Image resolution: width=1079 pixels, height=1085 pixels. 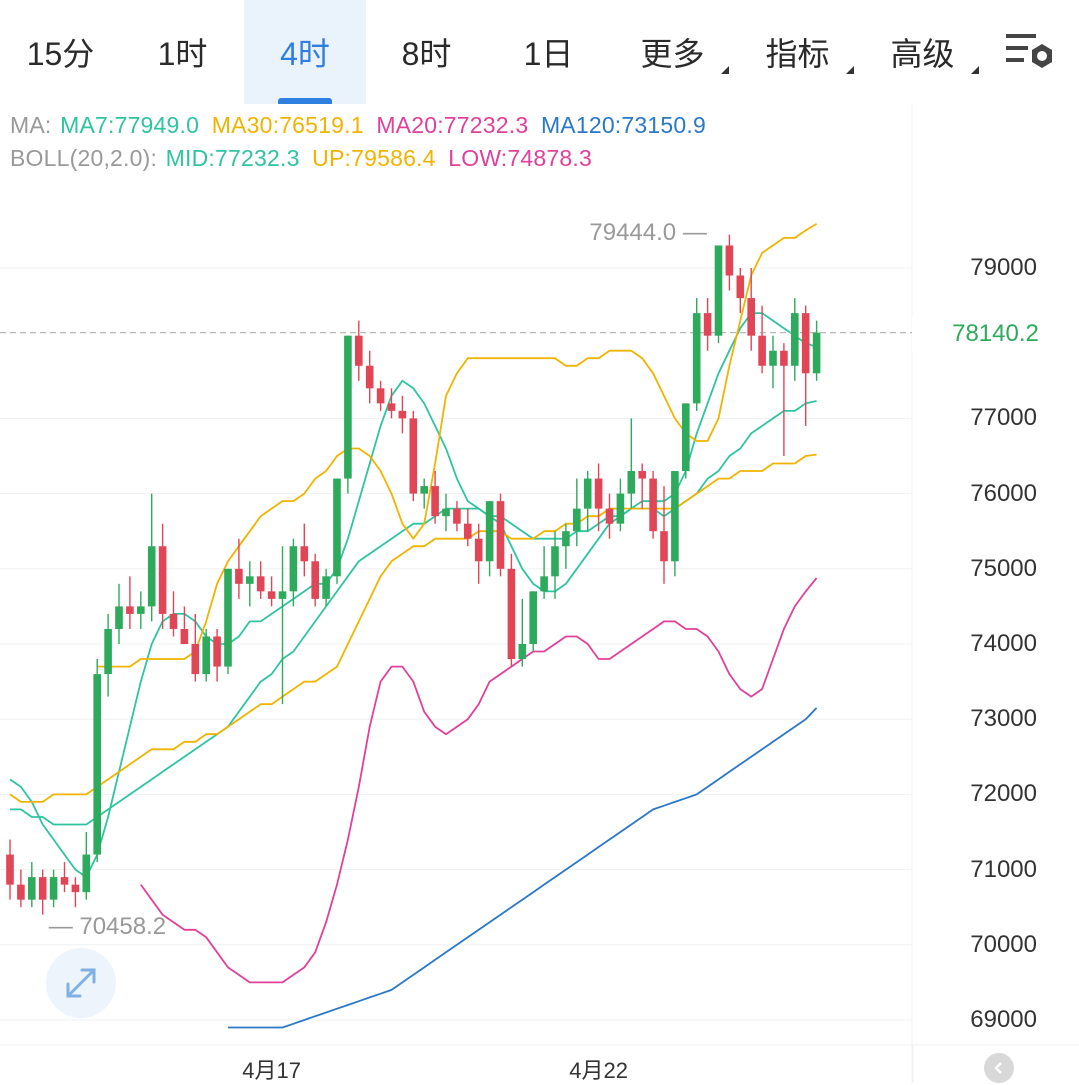 I want to click on tab-1: 1时, so click(x=182, y=52).